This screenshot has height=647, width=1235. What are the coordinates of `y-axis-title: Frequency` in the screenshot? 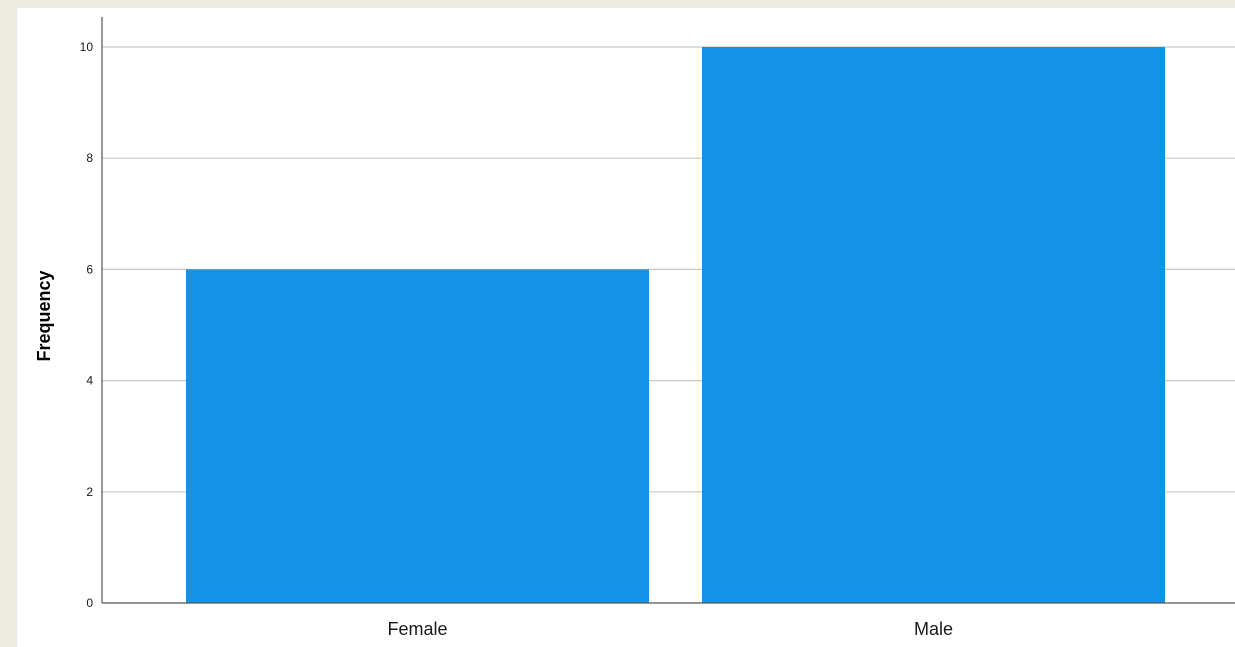 It's located at (44, 315).